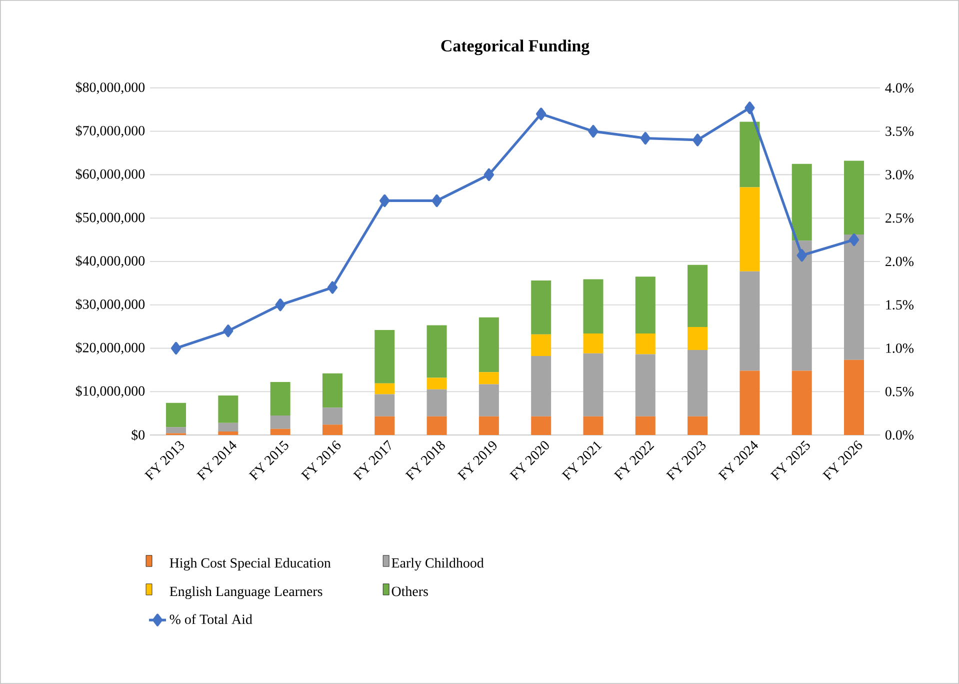 The height and width of the screenshot is (684, 959). I want to click on y-tick-label: $50,000,000, so click(110, 218).